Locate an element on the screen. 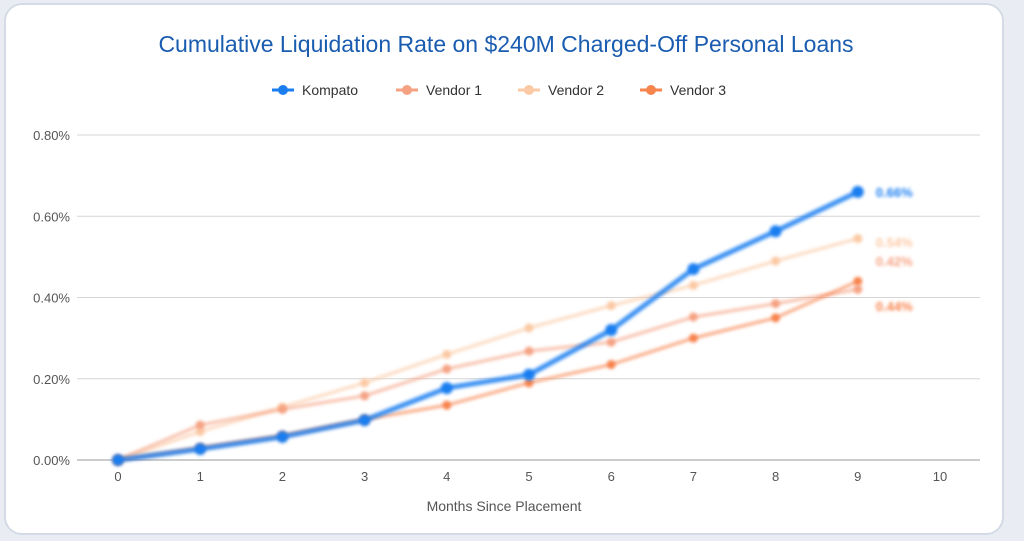  x-tick-label: 6 is located at coordinates (611, 476).